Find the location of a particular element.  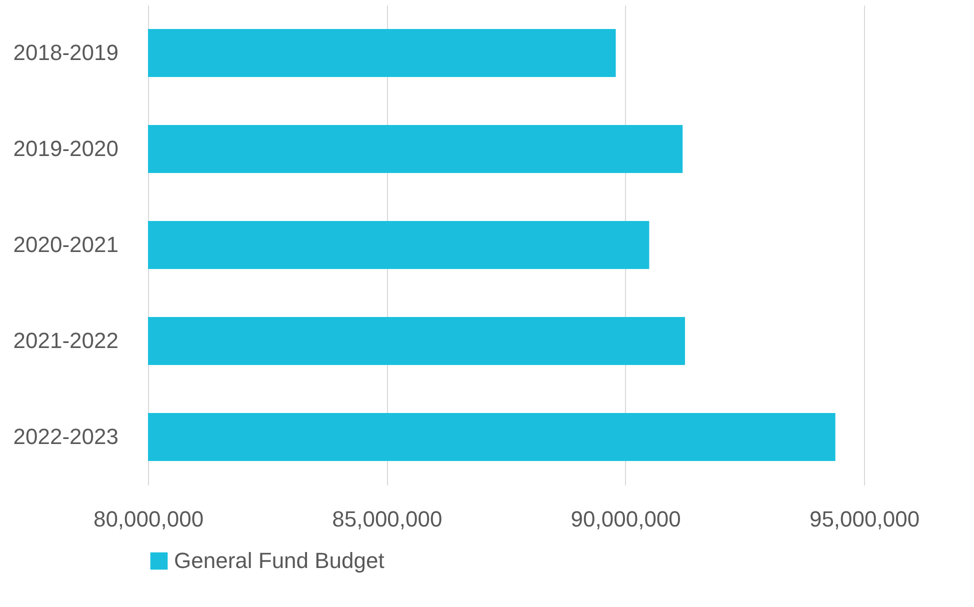

y-tick-label: 2021-2022 is located at coordinates (65, 340).